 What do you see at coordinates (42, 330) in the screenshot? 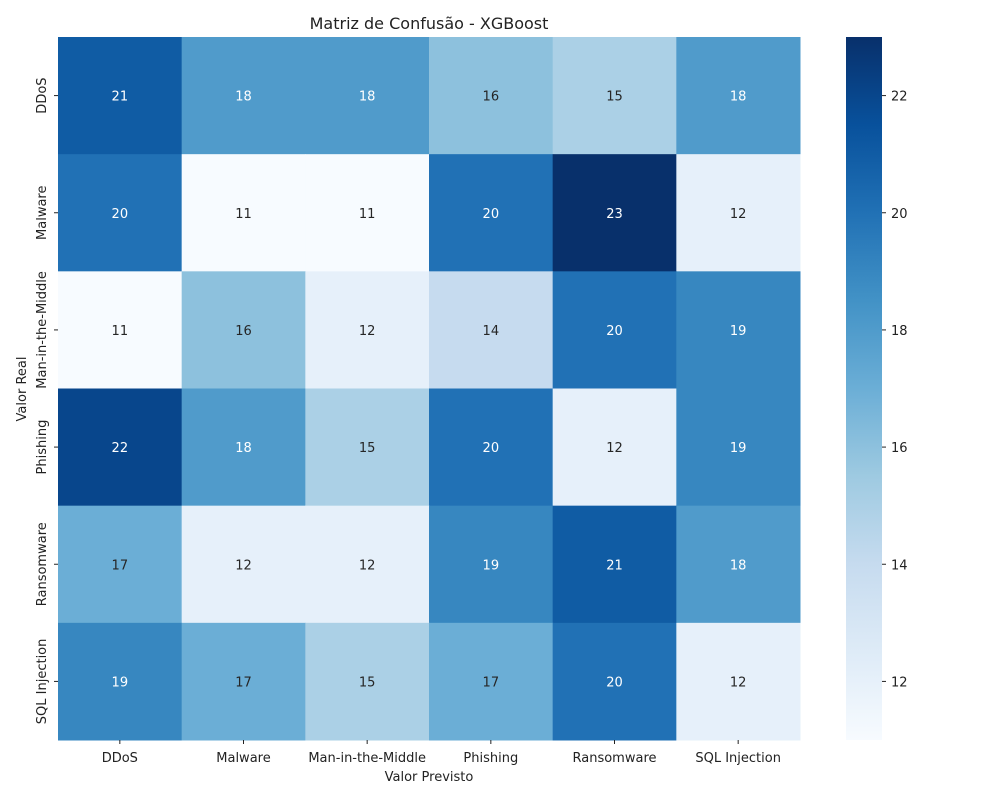
I see `y-tick-label: Man-in-the-Middle` at bounding box center [42, 330].